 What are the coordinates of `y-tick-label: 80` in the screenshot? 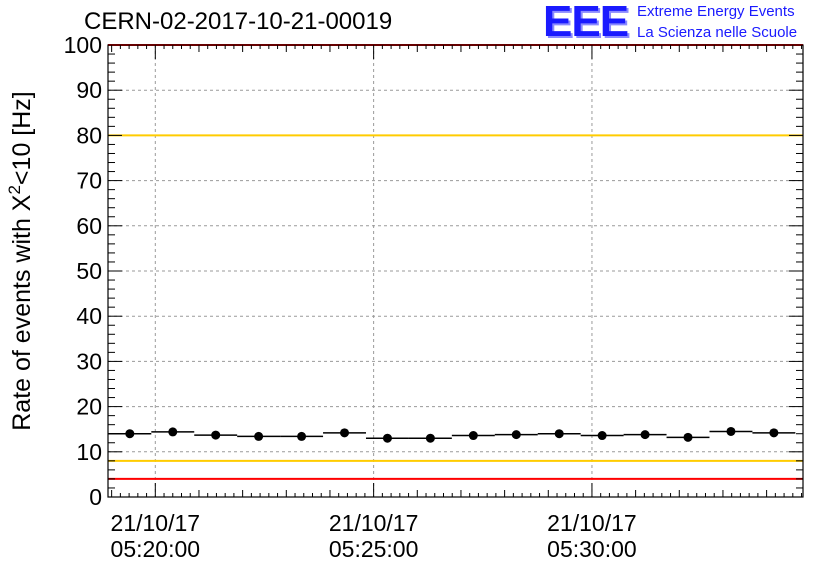 It's located at (89, 135).